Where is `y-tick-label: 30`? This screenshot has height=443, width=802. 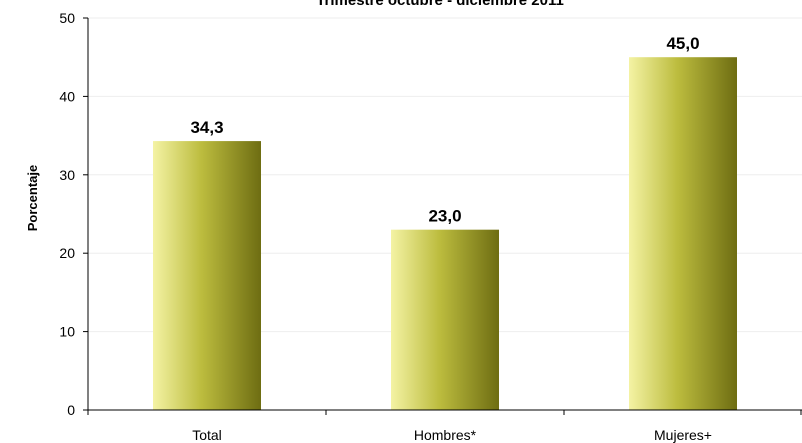 y-tick-label: 30 is located at coordinates (67, 175).